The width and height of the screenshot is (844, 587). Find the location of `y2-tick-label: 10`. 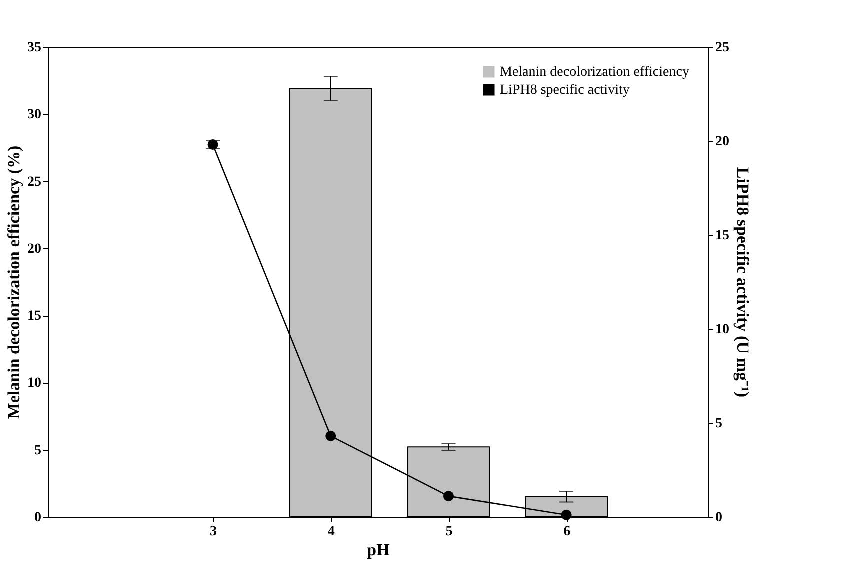

y2-tick-label: 10 is located at coordinates (723, 330).